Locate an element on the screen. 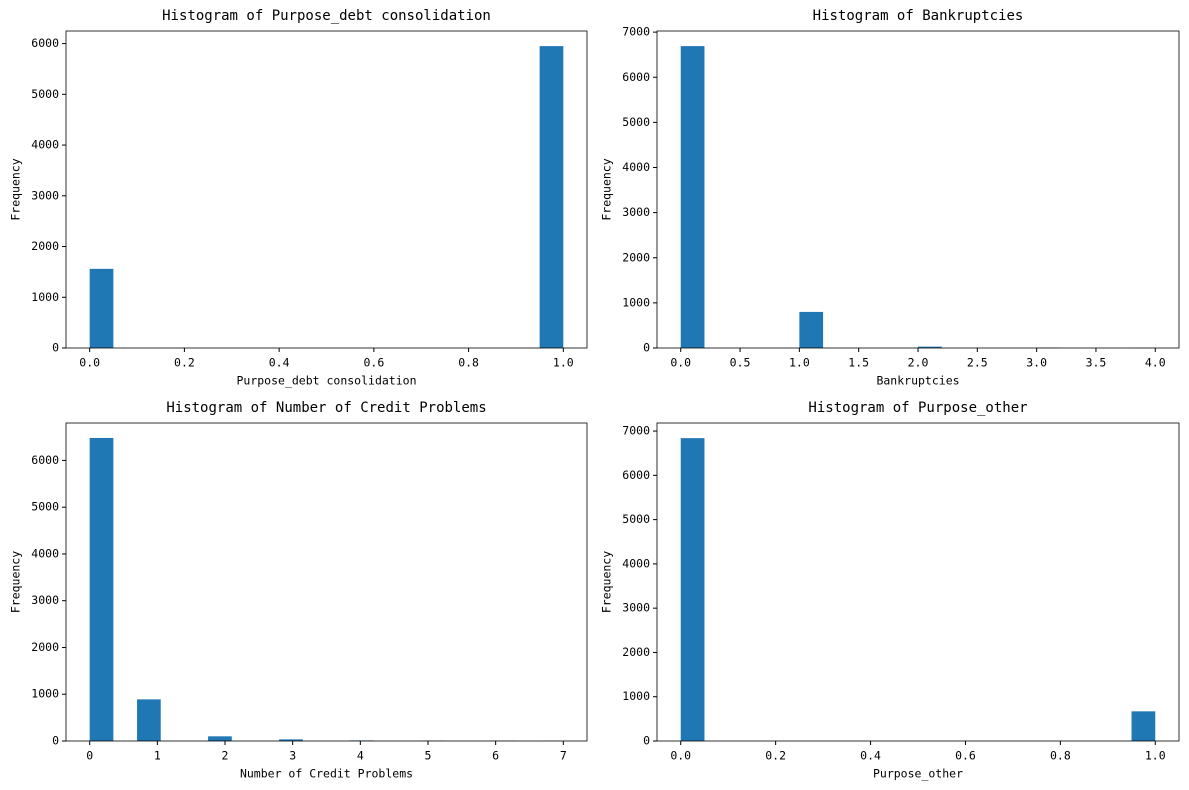 This screenshot has width=1189, height=790. x-tick-label: 1 is located at coordinates (157, 756).